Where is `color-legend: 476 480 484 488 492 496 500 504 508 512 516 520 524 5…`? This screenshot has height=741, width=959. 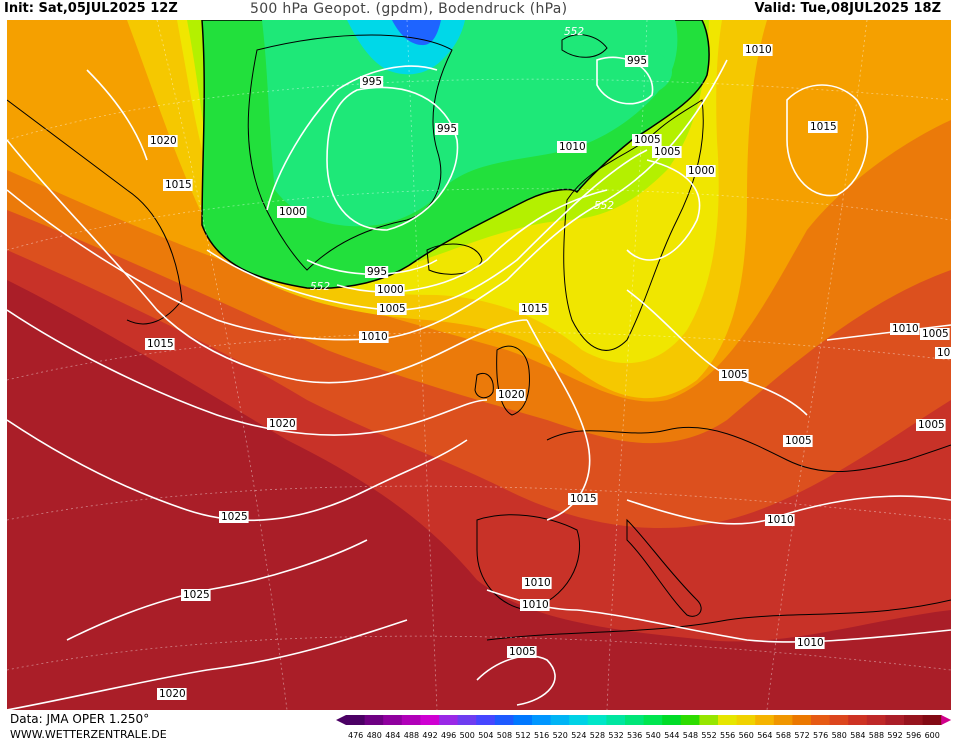 color-legend: 476 480 484 488 492 496 500 504 508 512 516 520 524 5… is located at coordinates (644, 727).